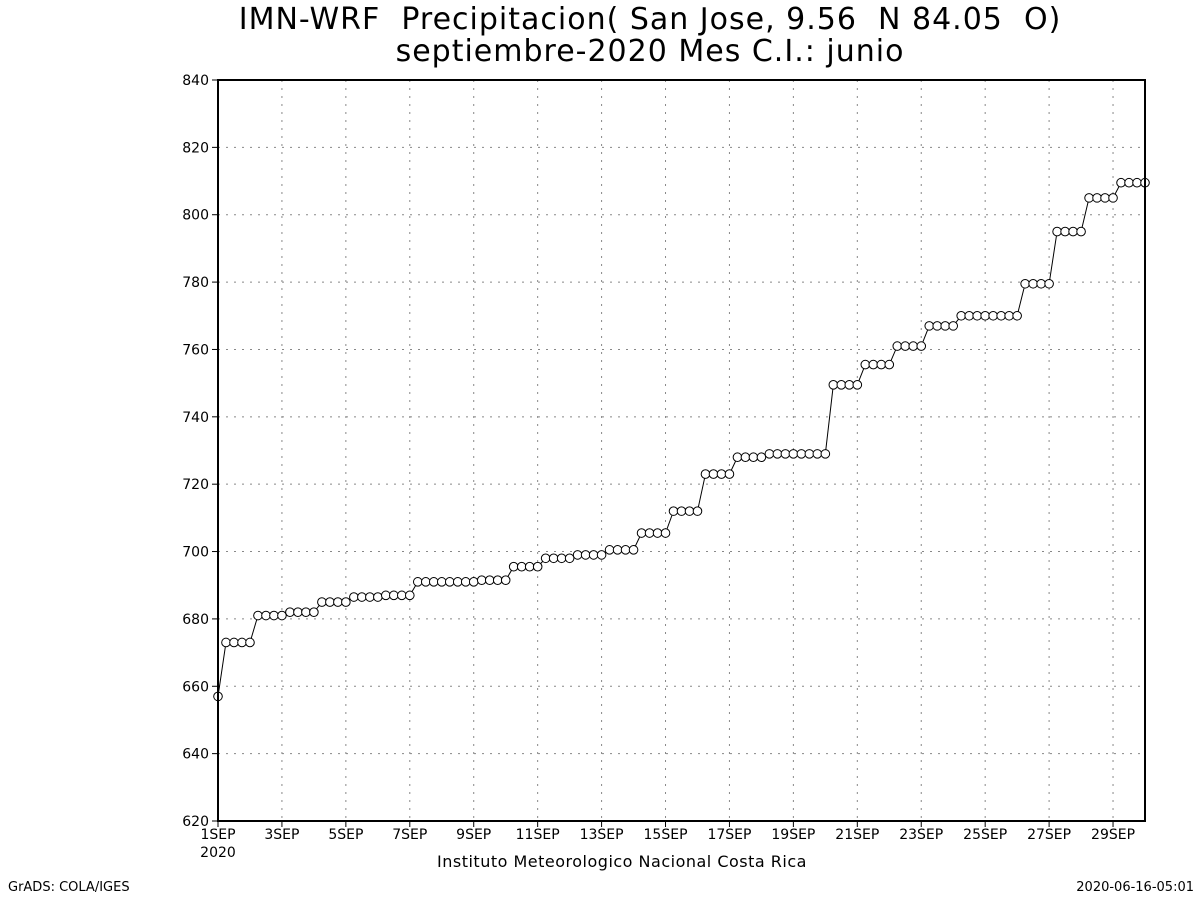 The image size is (1200, 900). I want to click on y-tick-label: 820, so click(195, 148).